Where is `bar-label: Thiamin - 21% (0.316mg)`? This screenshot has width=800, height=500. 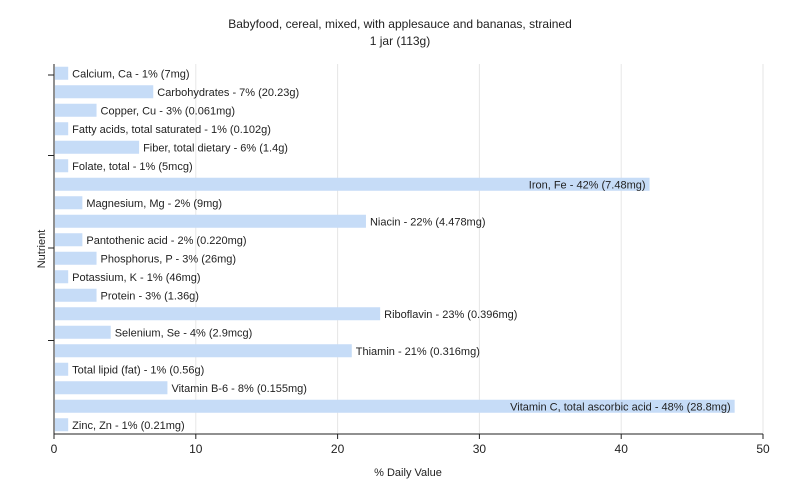
bar-label: Thiamin - 21% (0.316mg) is located at coordinates (418, 352).